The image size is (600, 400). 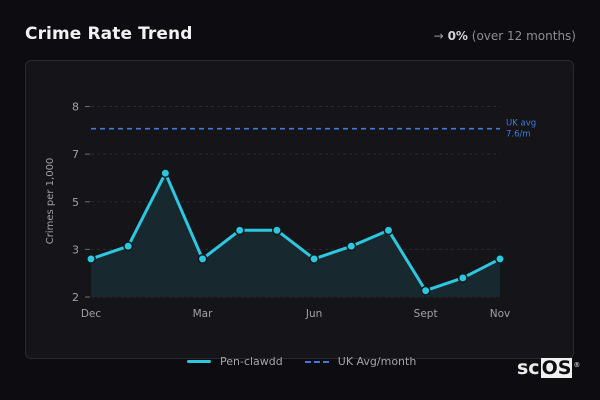 What do you see at coordinates (426, 314) in the screenshot?
I see `x-tick-label: Sept` at bounding box center [426, 314].